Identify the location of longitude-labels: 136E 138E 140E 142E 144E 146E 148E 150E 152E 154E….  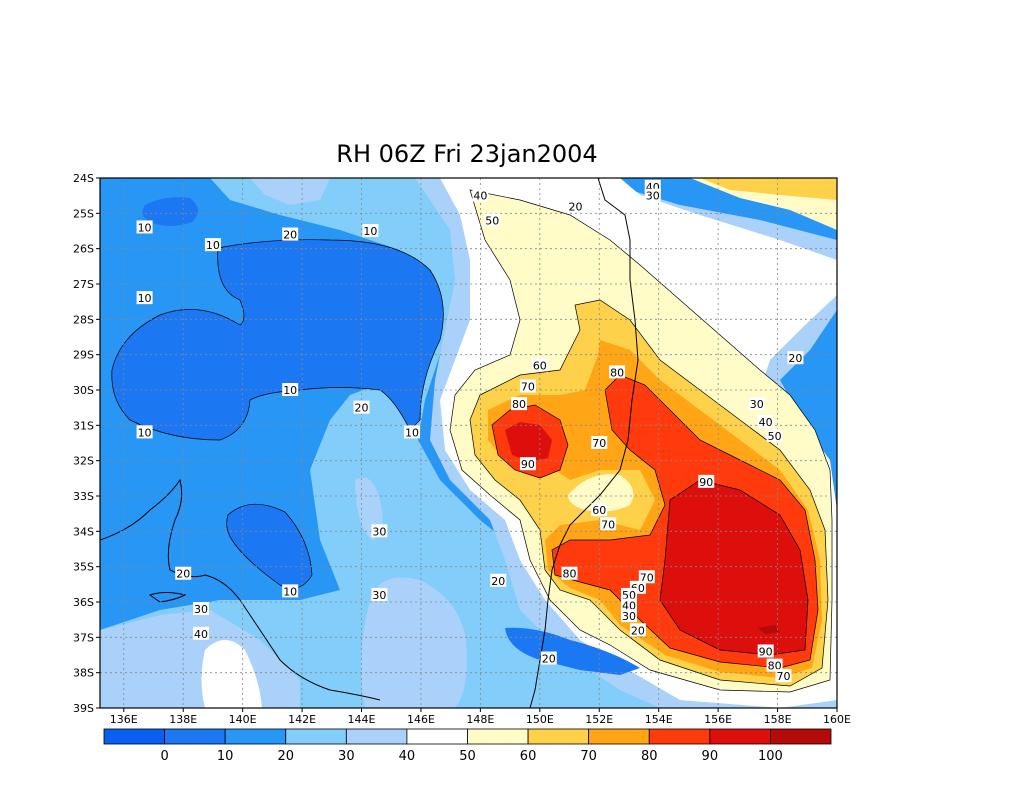
(480, 717).